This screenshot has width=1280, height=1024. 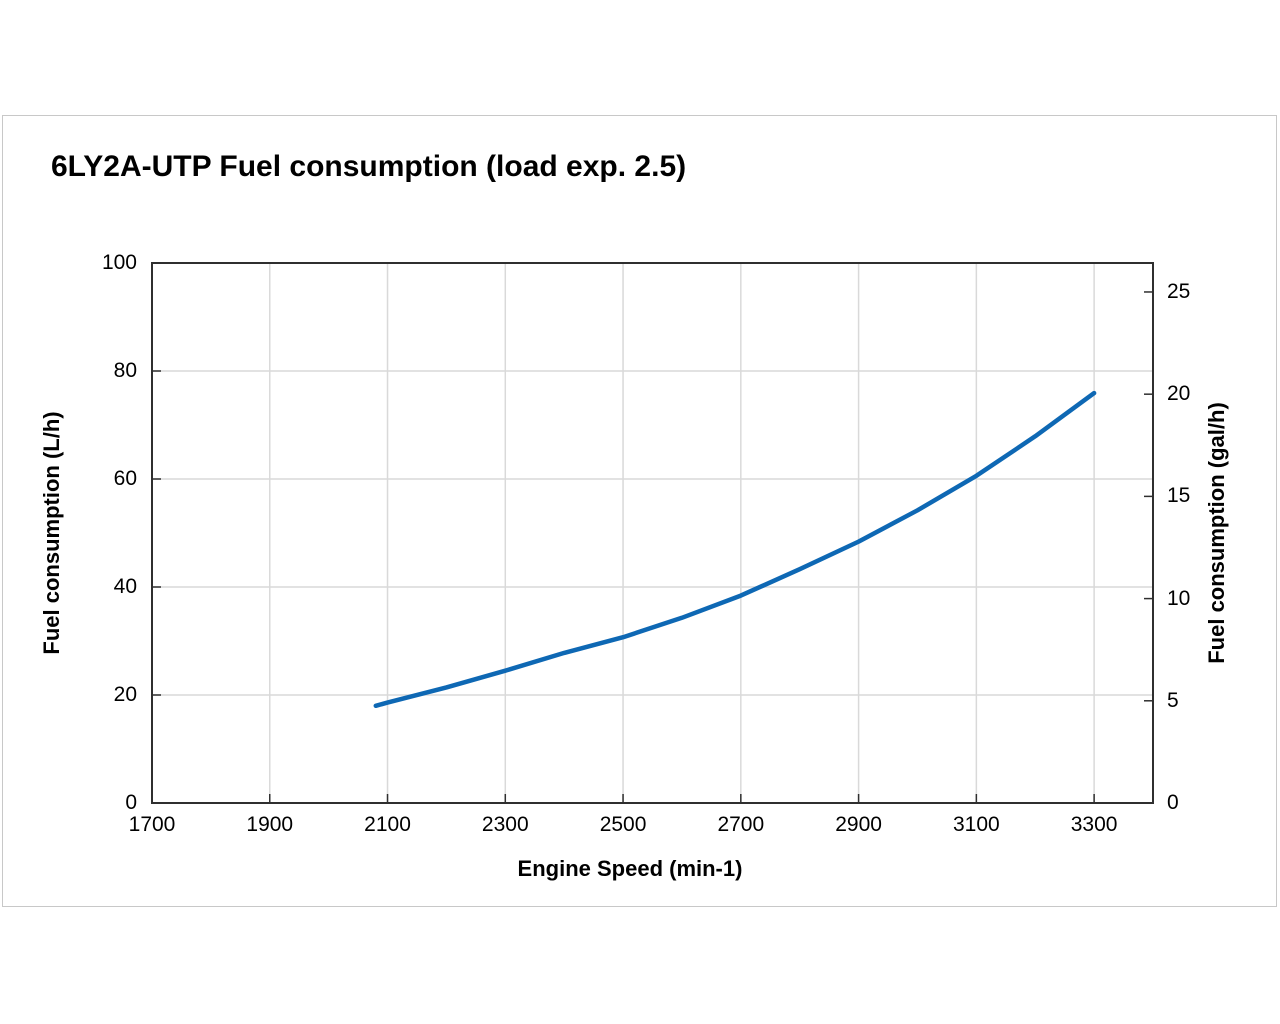 I want to click on x-tick-label: 2500, so click(x=623, y=824).